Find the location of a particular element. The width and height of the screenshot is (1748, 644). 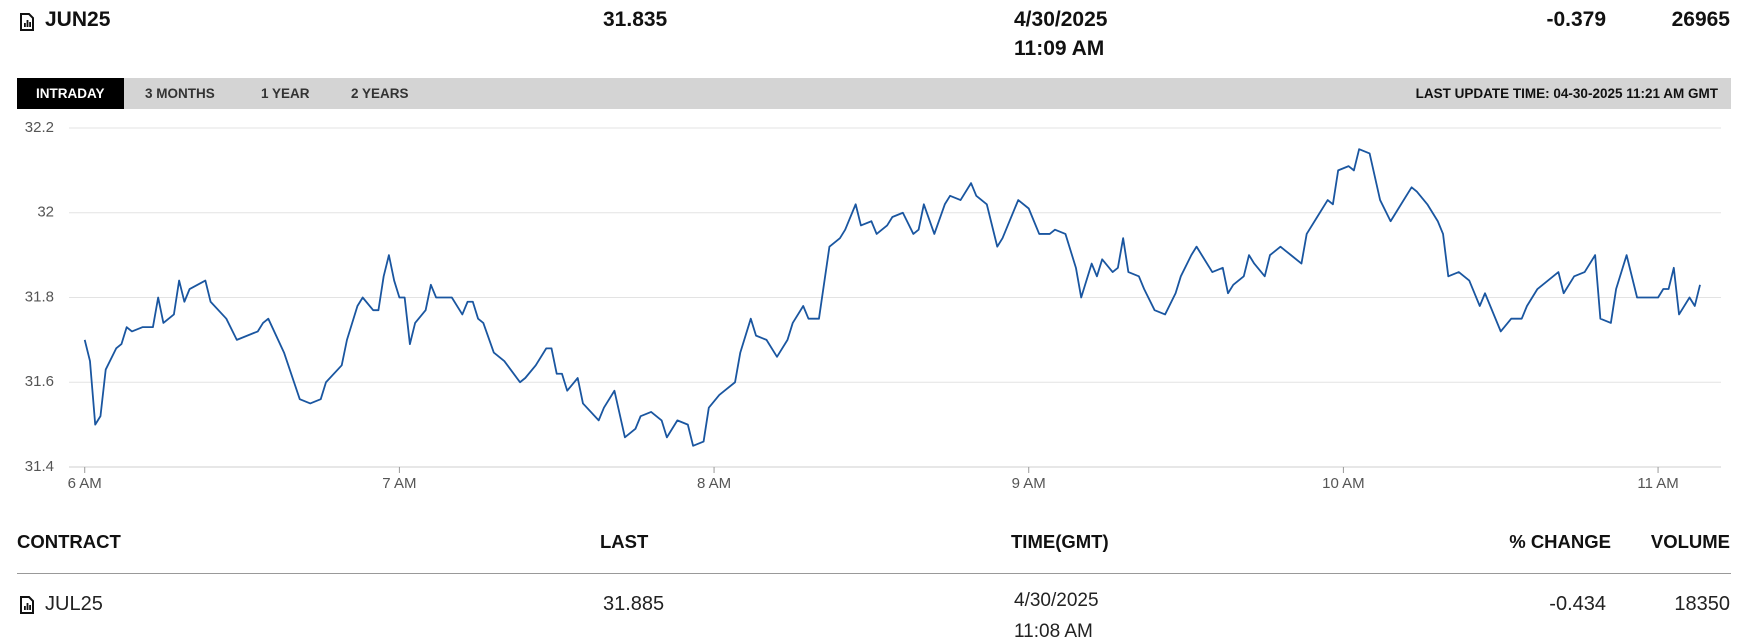

volume: 26965 is located at coordinates (1700, 19).